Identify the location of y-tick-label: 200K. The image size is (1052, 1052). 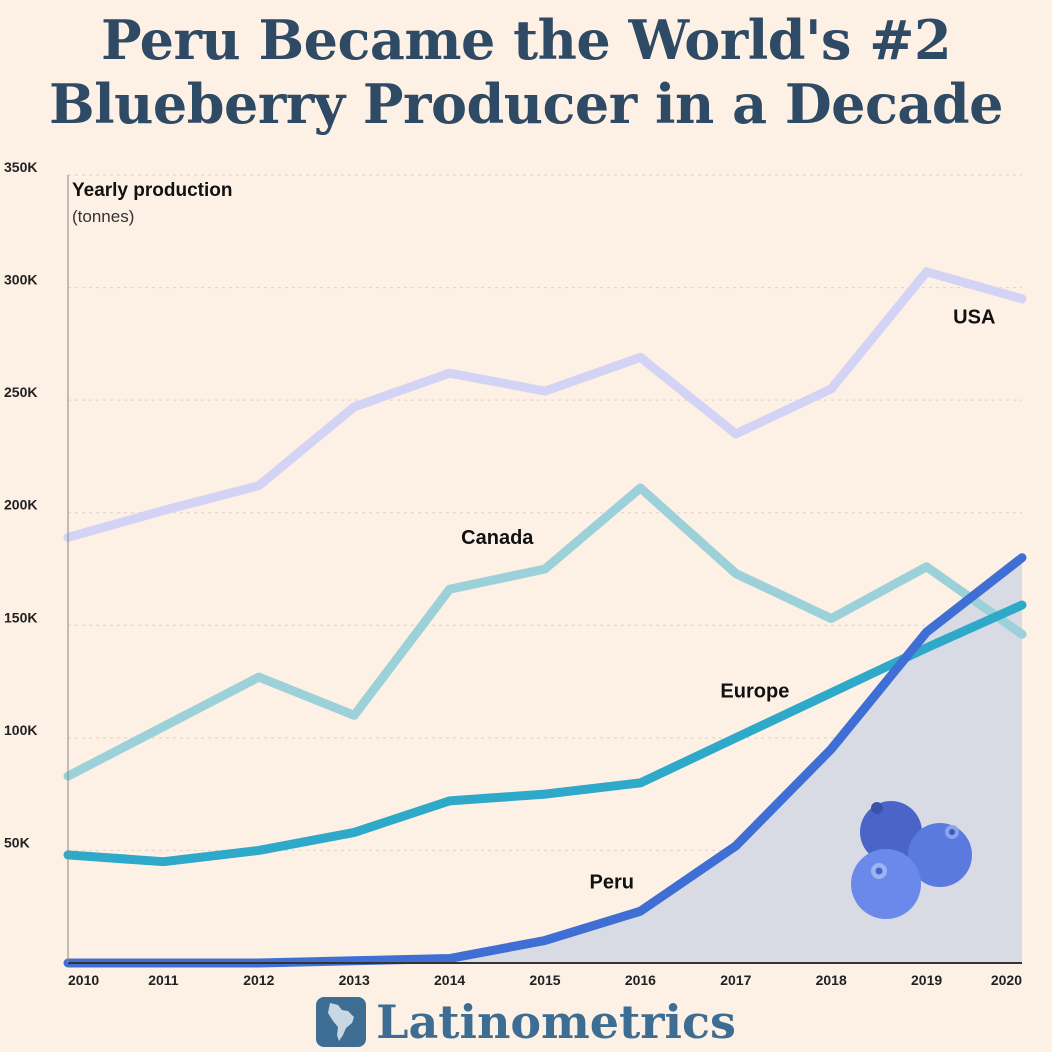
(20, 505).